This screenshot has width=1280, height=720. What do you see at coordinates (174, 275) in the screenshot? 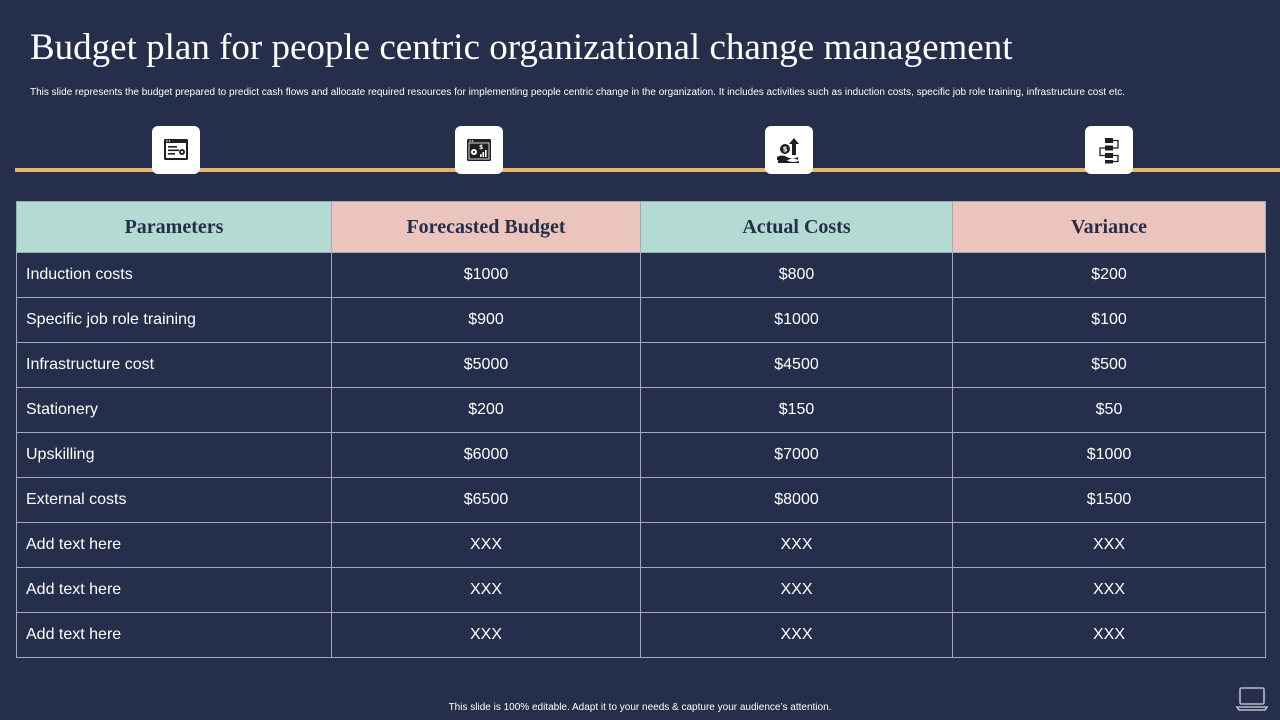
I see `cell-parameter: Induction costs` at bounding box center [174, 275].